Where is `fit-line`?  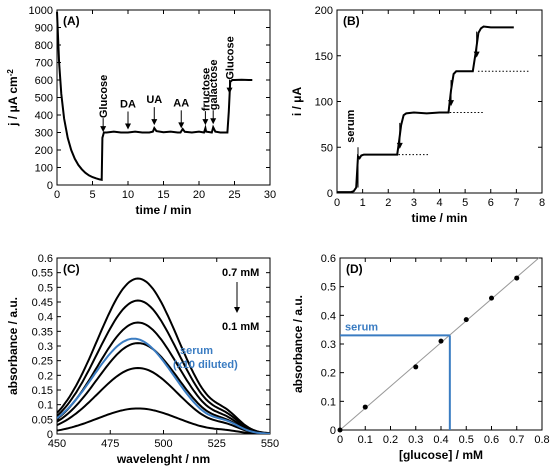
fit-line is located at coordinates (439, 344).